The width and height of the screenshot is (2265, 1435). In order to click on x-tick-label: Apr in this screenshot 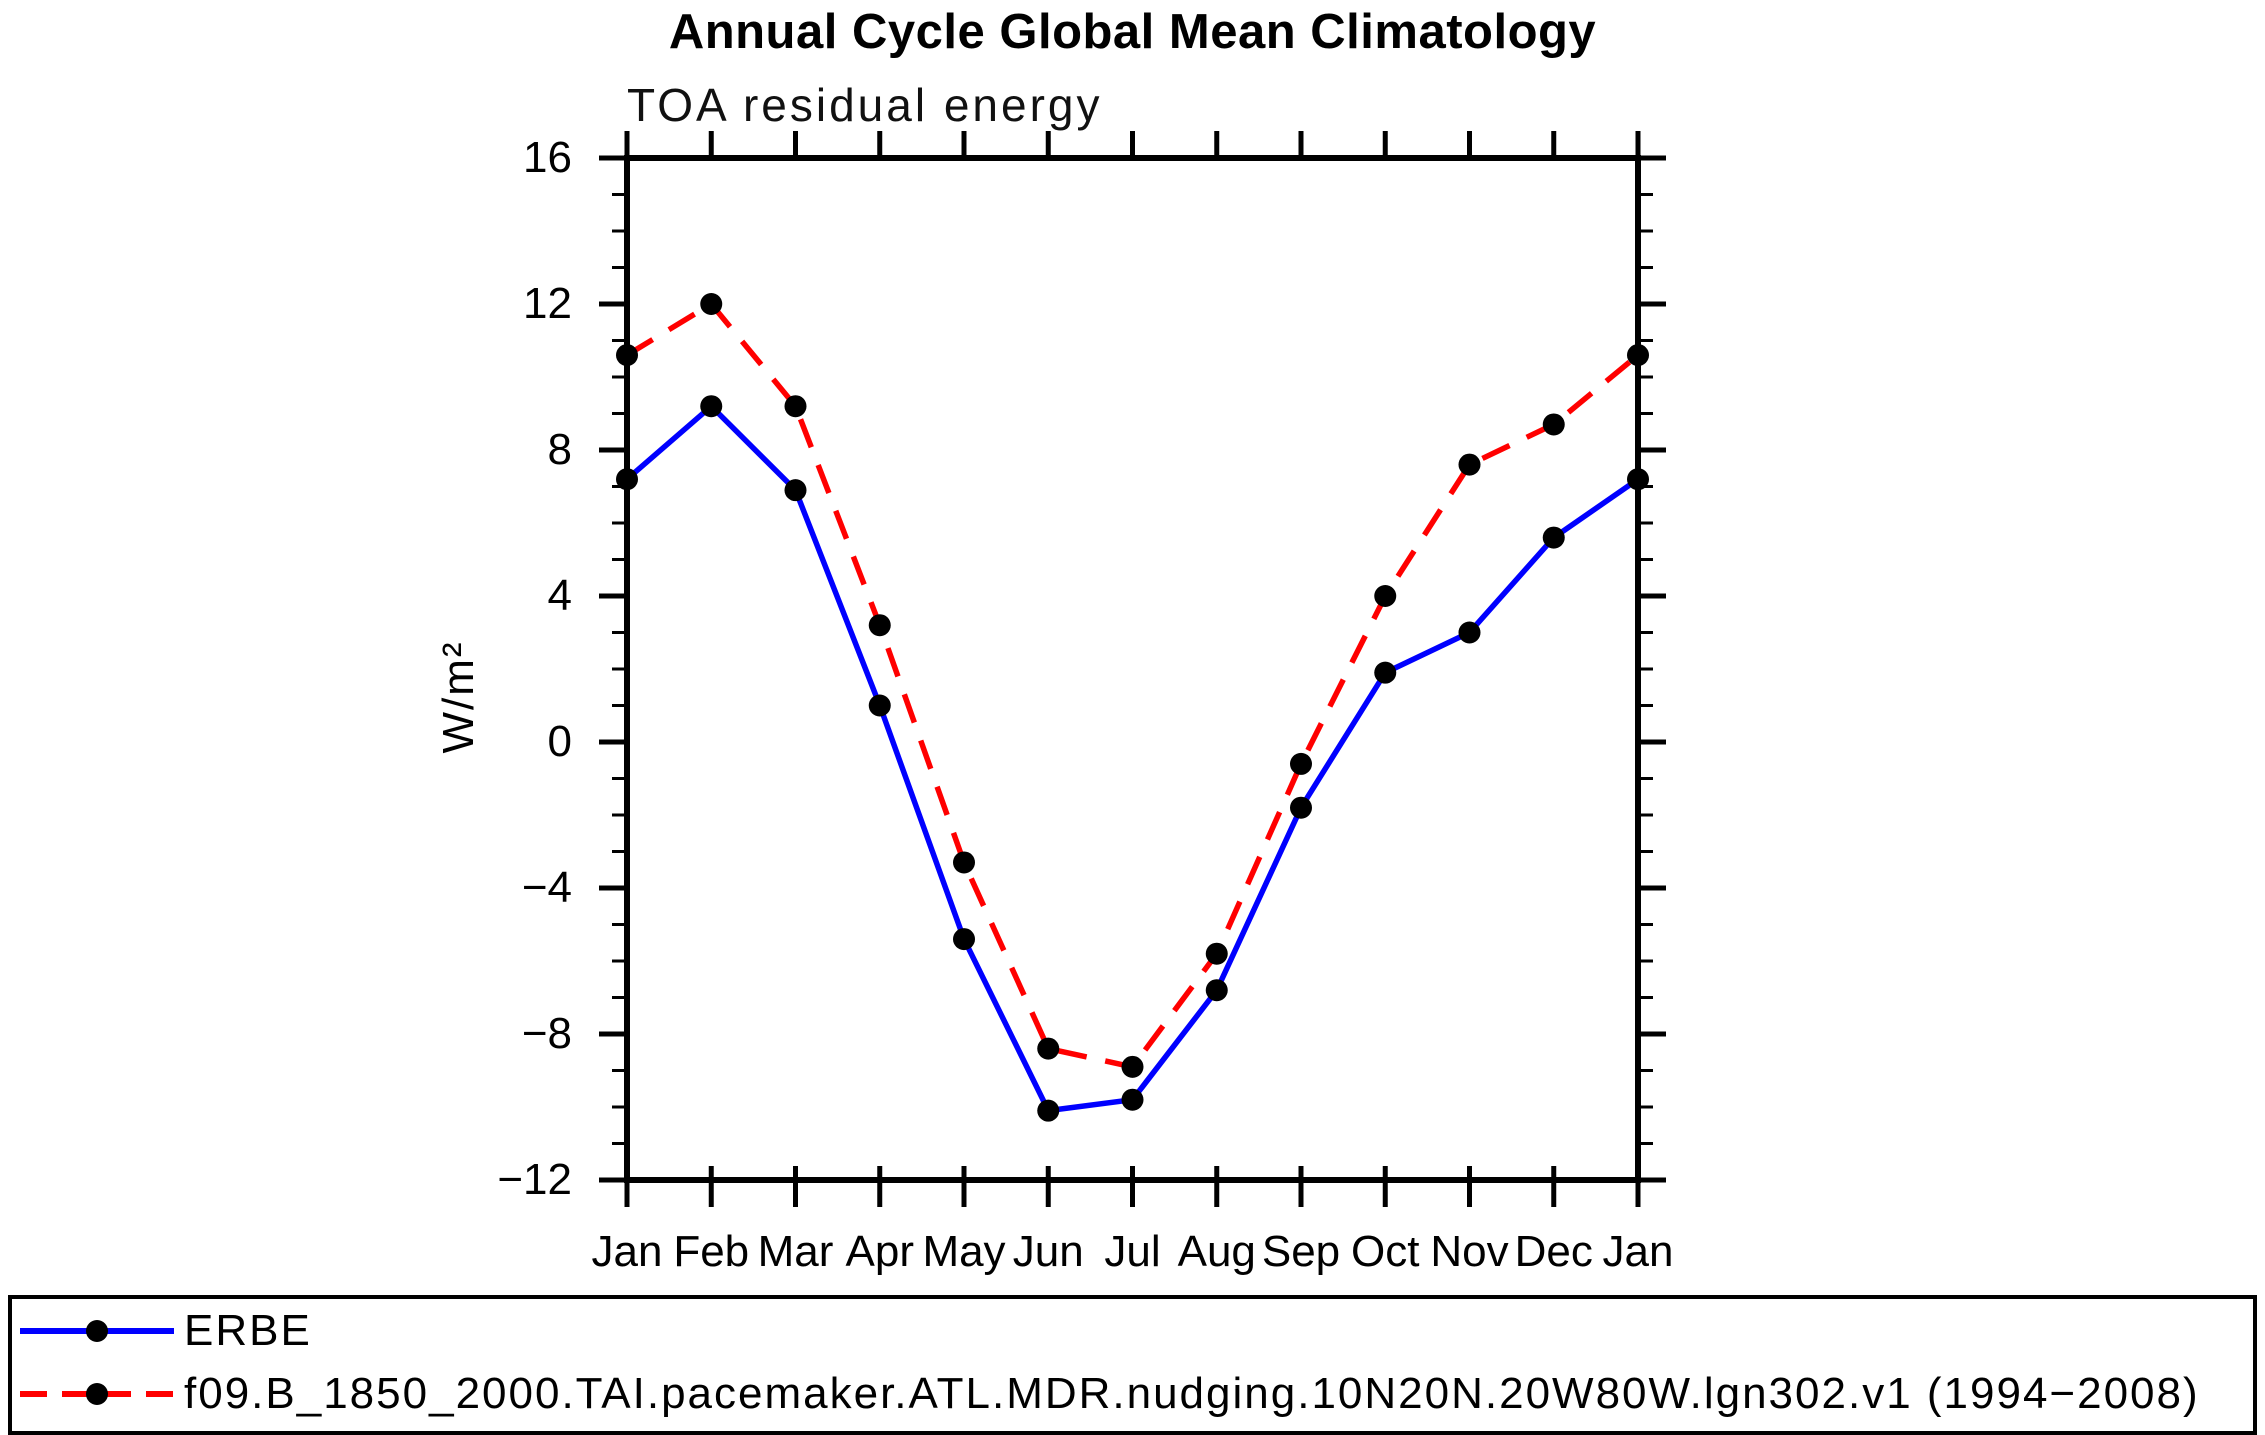, I will do `click(879, 1251)`.